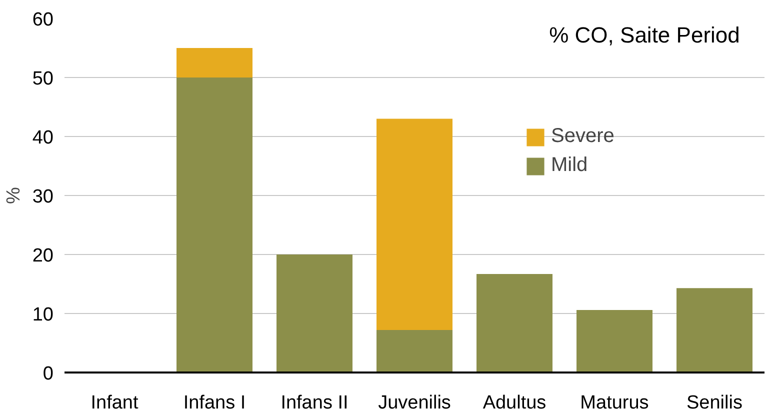  I want to click on y-tick-label: 10, so click(43, 315).